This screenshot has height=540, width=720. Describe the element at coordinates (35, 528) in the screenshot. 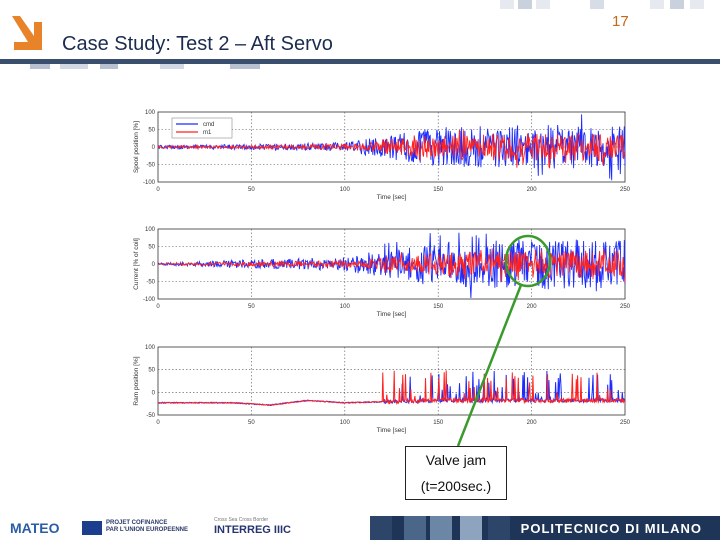

I see `mateo-logo: MATEO` at that location.